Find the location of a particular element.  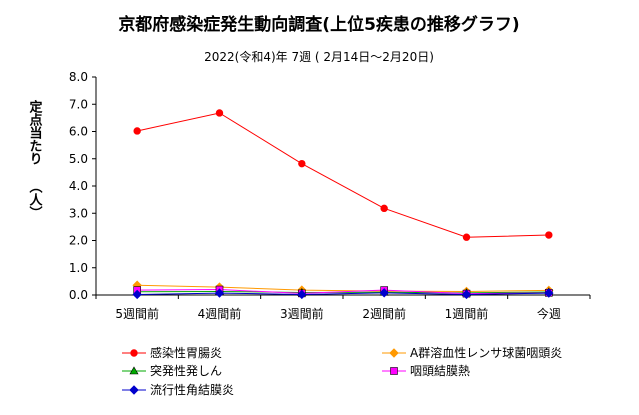

x-tick-label: 1週間前 is located at coordinates (467, 313).